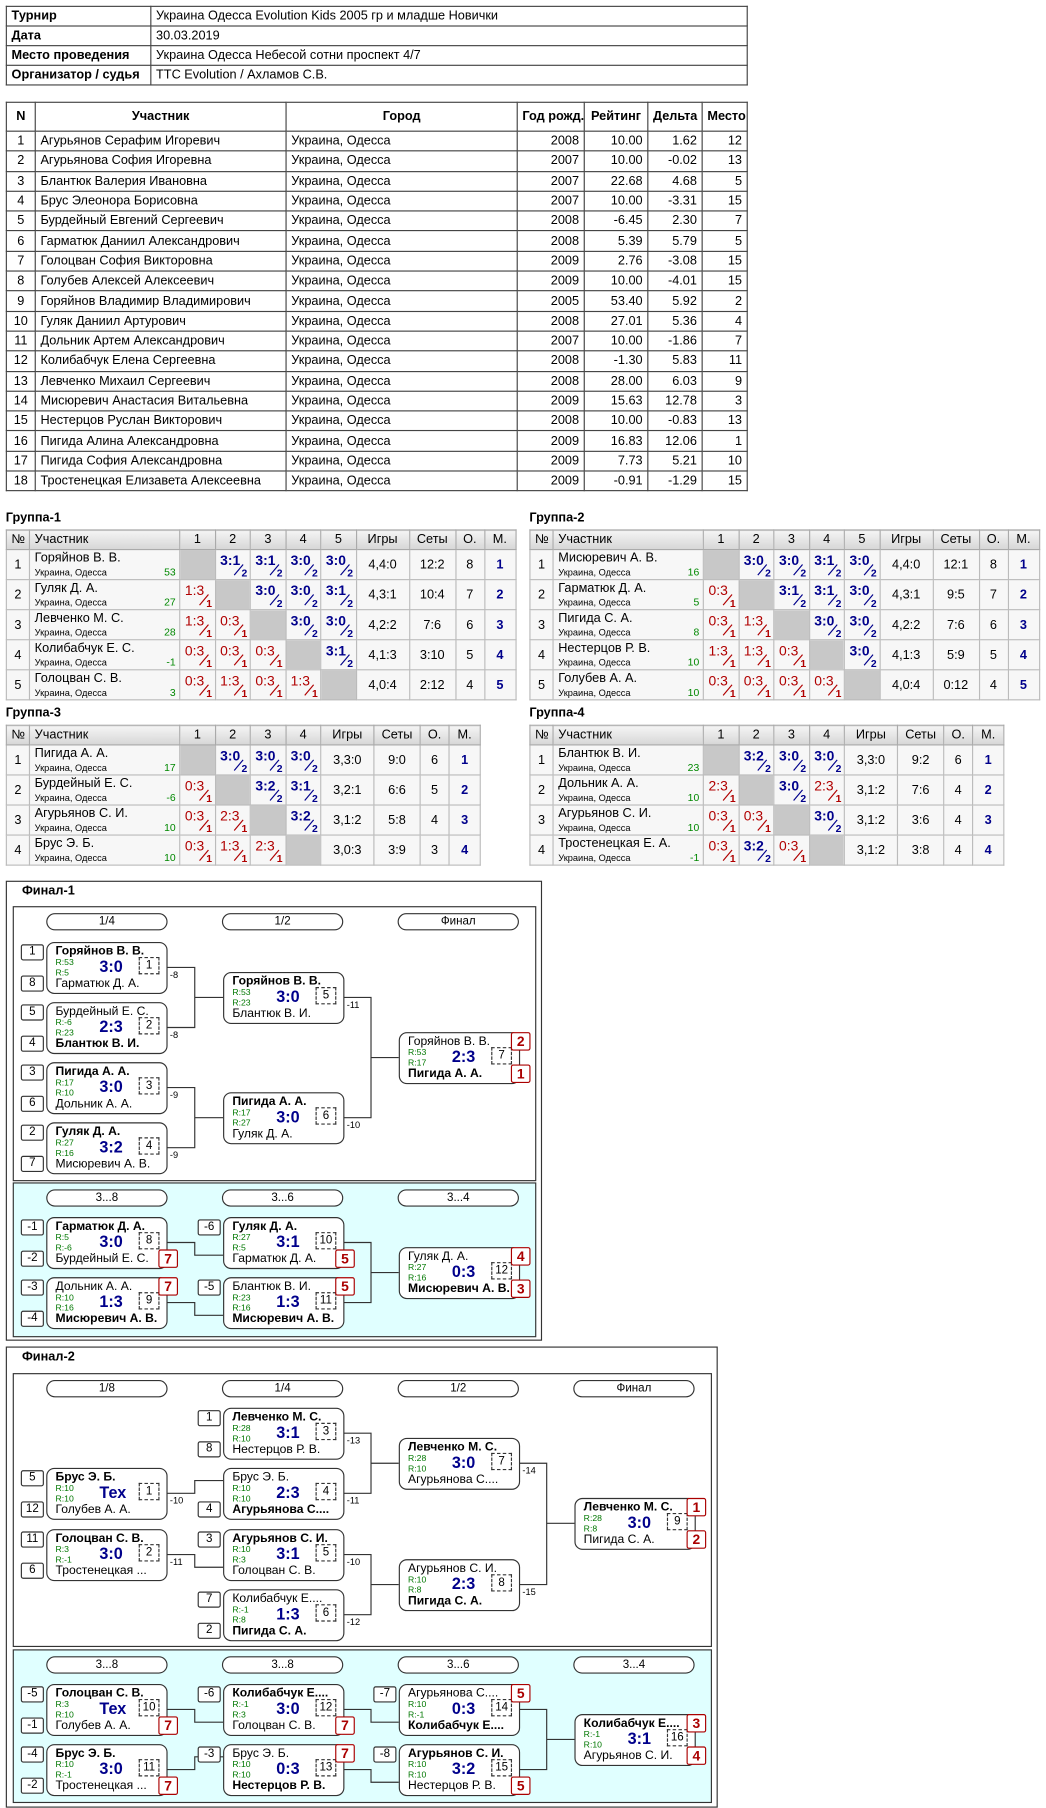 Image resolution: width=1046 pixels, height=1808 pixels. Describe the element at coordinates (639, 1738) in the screenshot. I see `match-score: 3:1` at that location.